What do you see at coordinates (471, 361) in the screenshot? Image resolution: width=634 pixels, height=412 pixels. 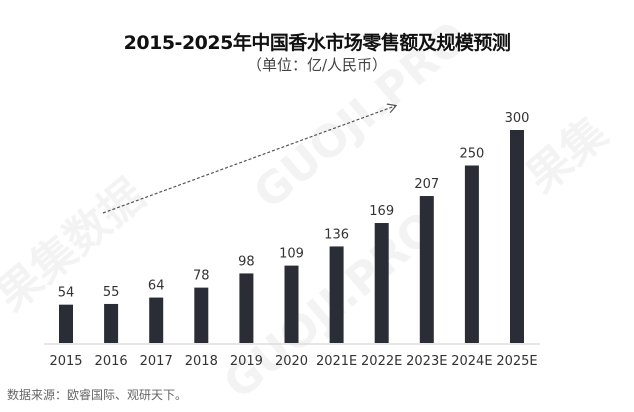 I see `x-tick-label: 2024E` at bounding box center [471, 361].